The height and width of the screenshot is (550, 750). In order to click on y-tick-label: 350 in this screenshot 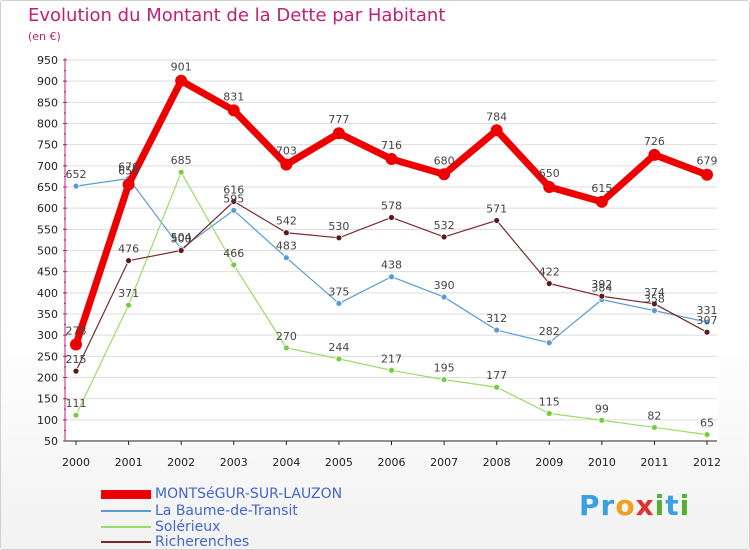, I will do `click(47, 314)`.